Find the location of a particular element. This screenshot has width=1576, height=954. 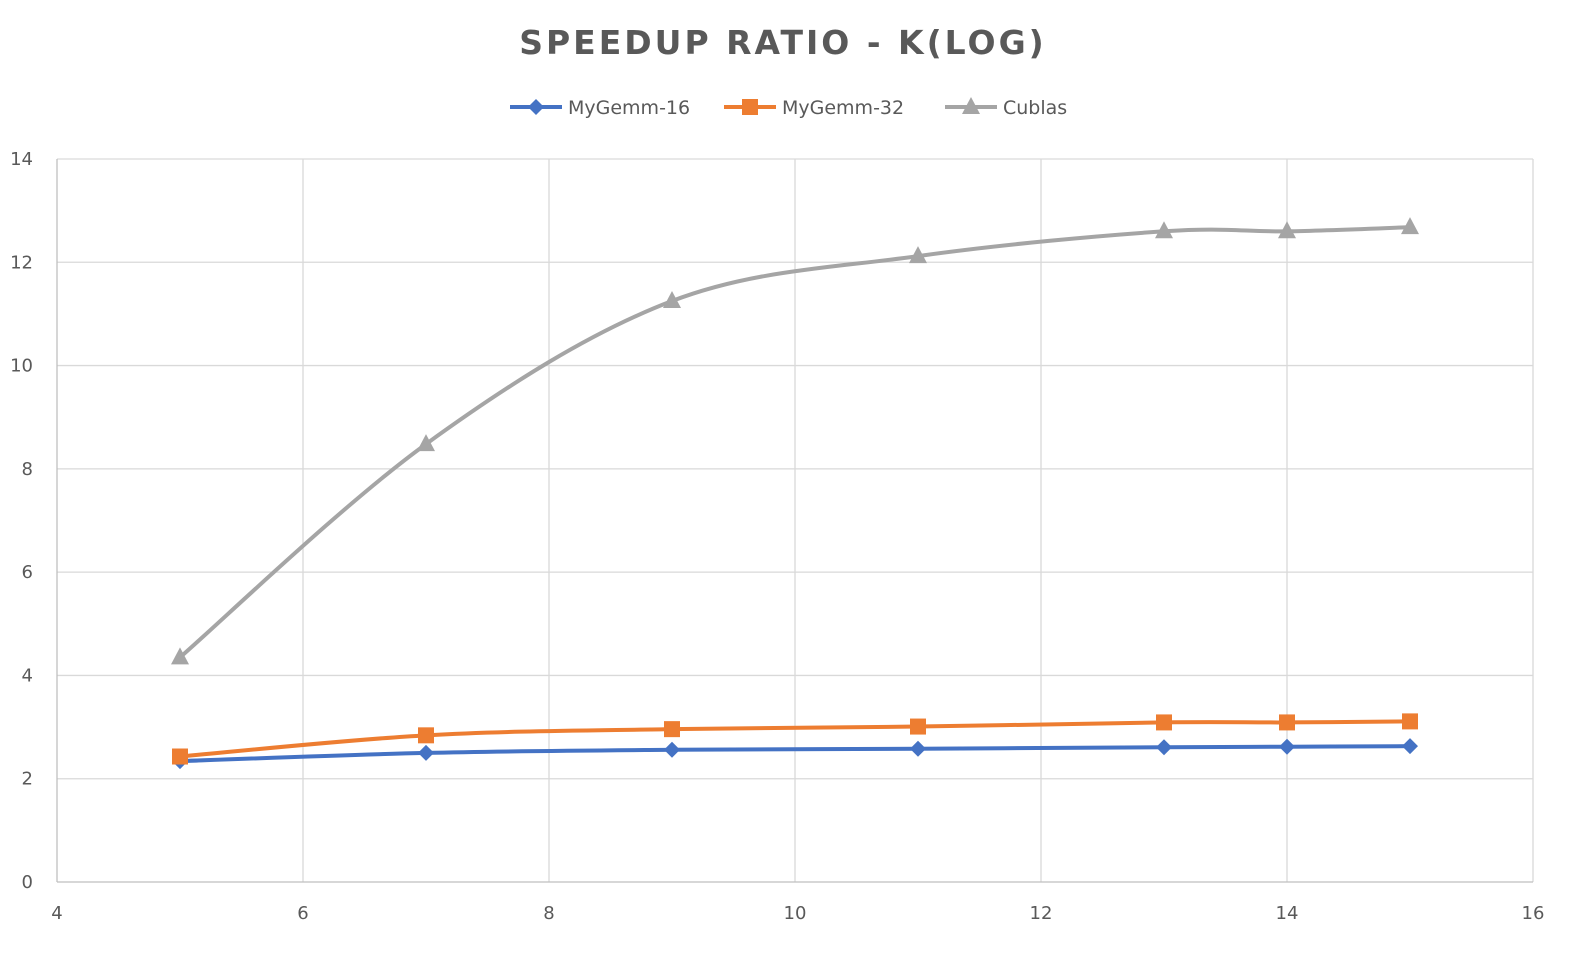

legend-item-mygemm-32: MyGemm-32 is located at coordinates (814, 108).